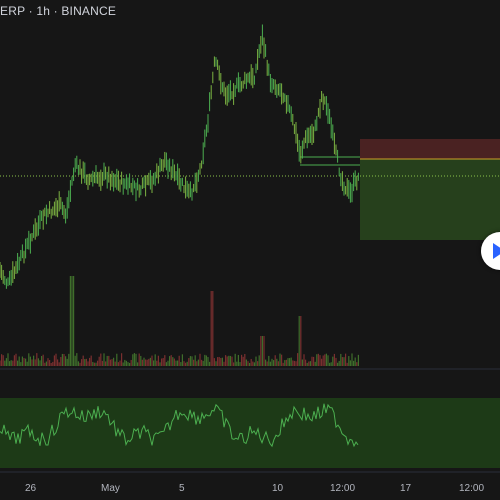 Image resolution: width=500 pixels, height=500 pixels. What do you see at coordinates (58, 11) in the screenshot?
I see `symbol-title: ERP · 1h · BINANCE` at bounding box center [58, 11].